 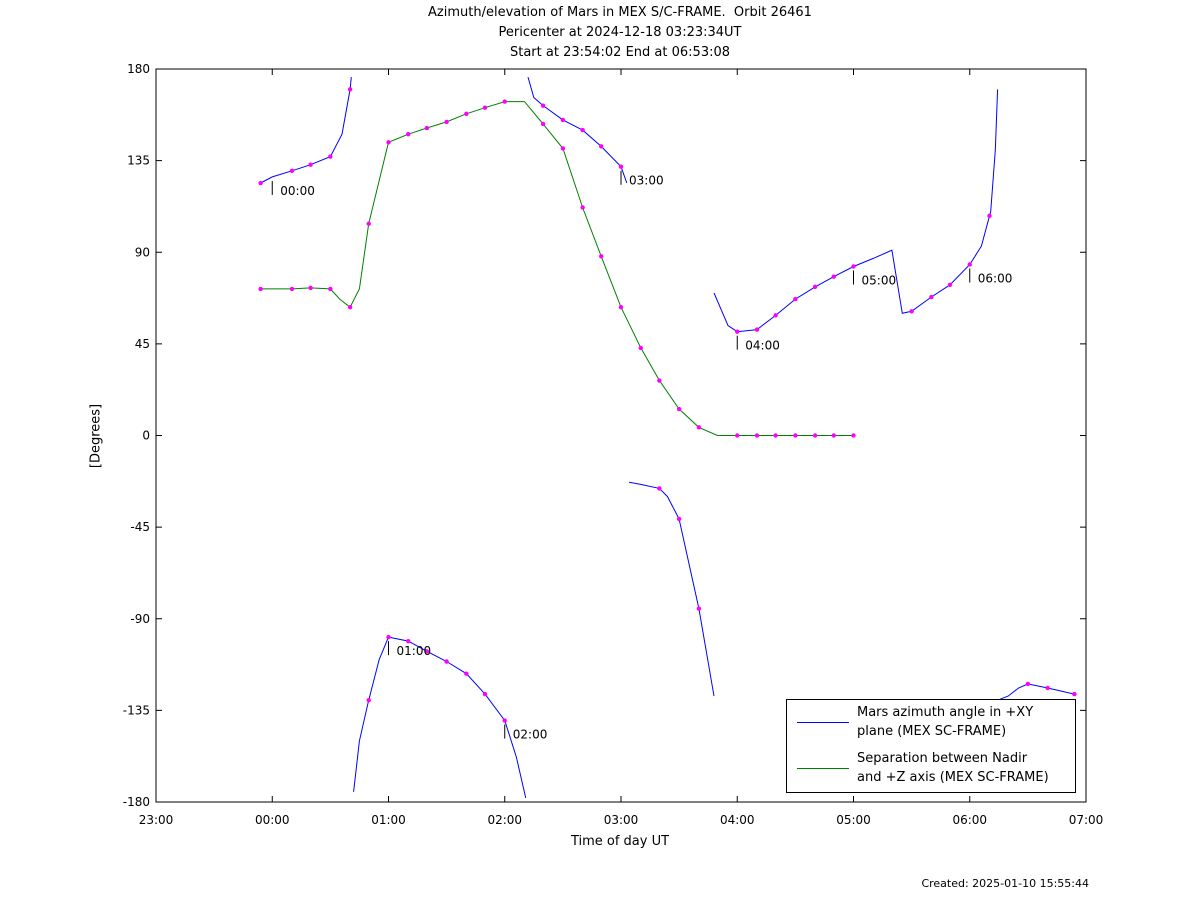 What do you see at coordinates (995, 278) in the screenshot?
I see `time-marker-label: 06:00` at bounding box center [995, 278].